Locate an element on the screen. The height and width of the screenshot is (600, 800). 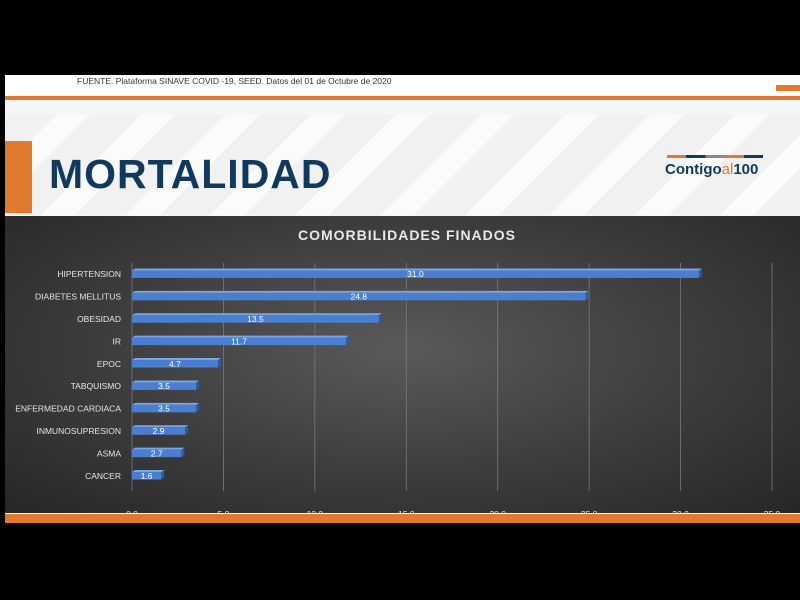
category-label: TABQUISMO is located at coordinates (96, 386).